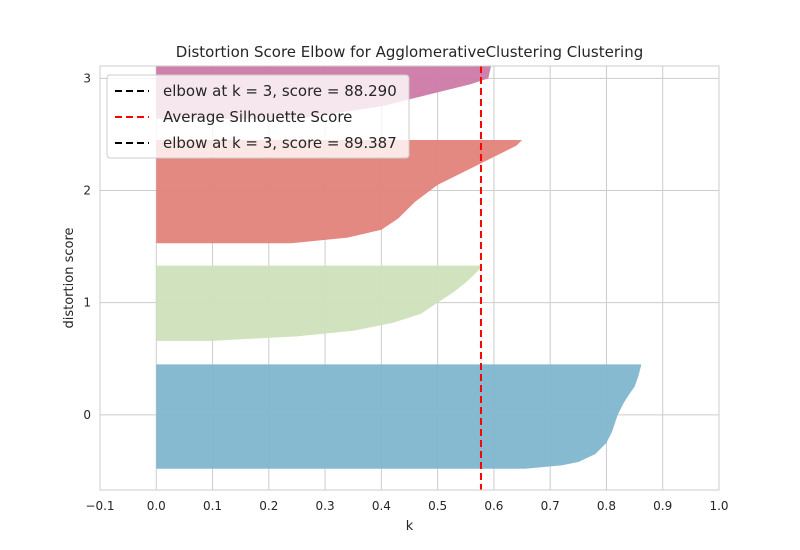 The image size is (800, 550). What do you see at coordinates (410, 526) in the screenshot?
I see `x-axis-title: k` at bounding box center [410, 526].